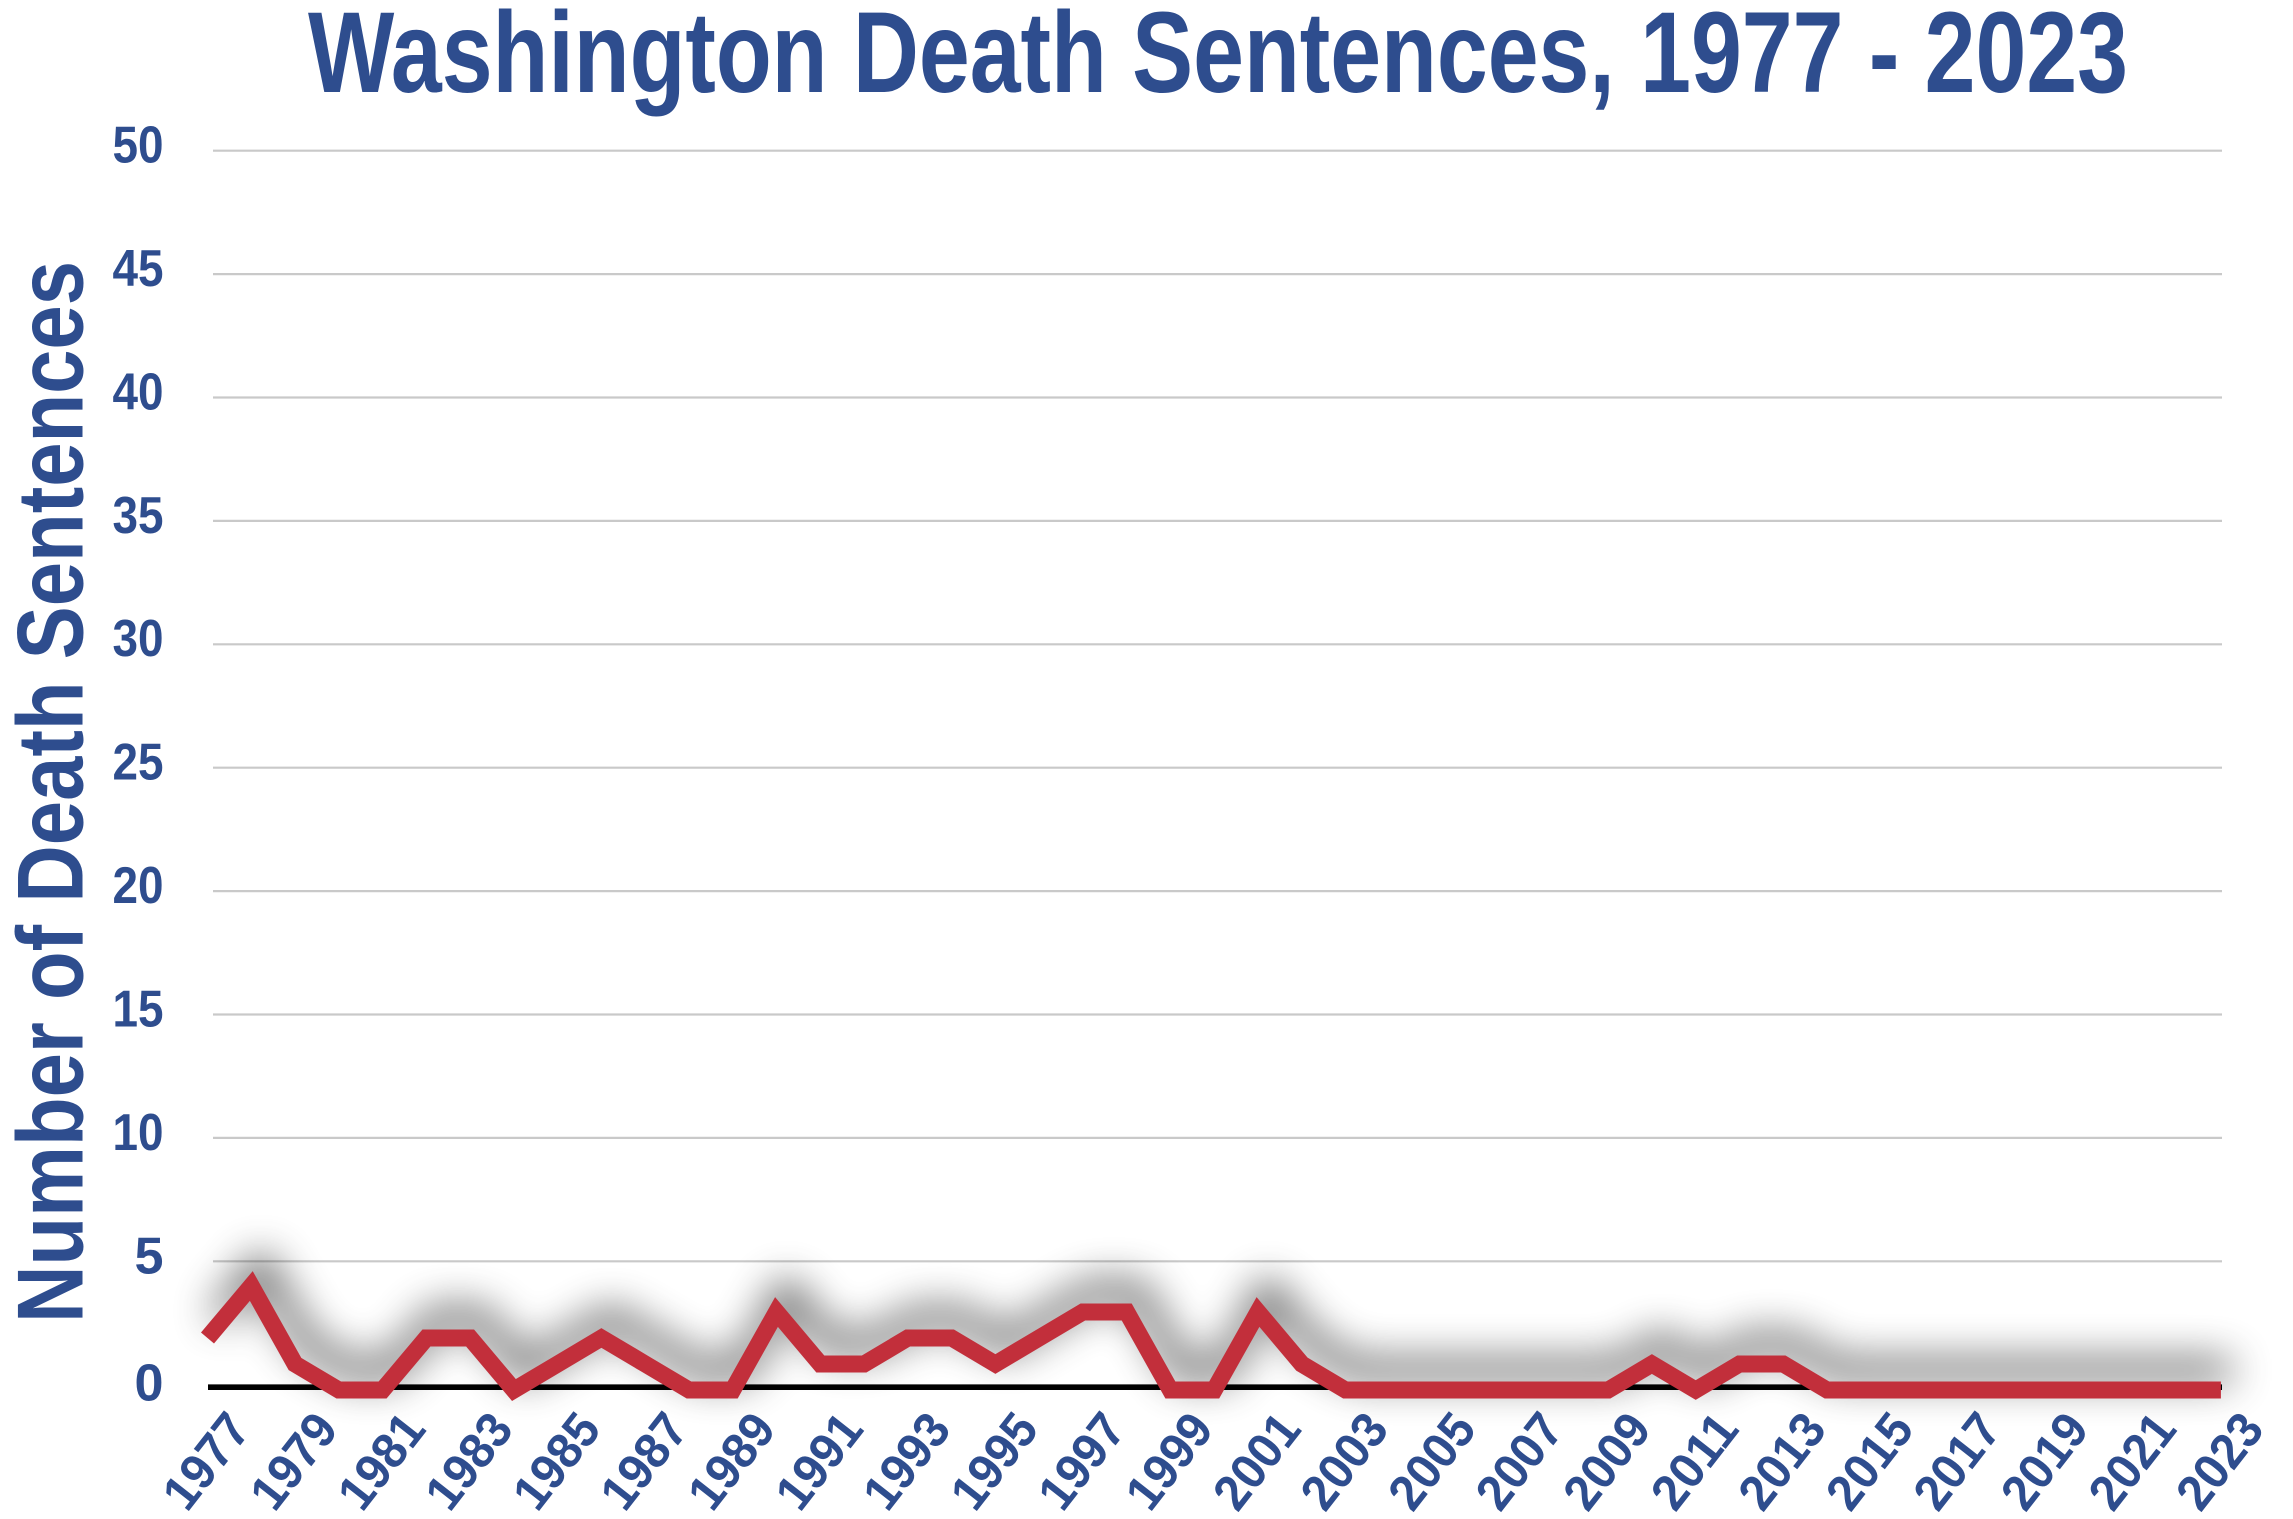  Describe the element at coordinates (138, 392) in the screenshot. I see `svg-text: 40` at that location.